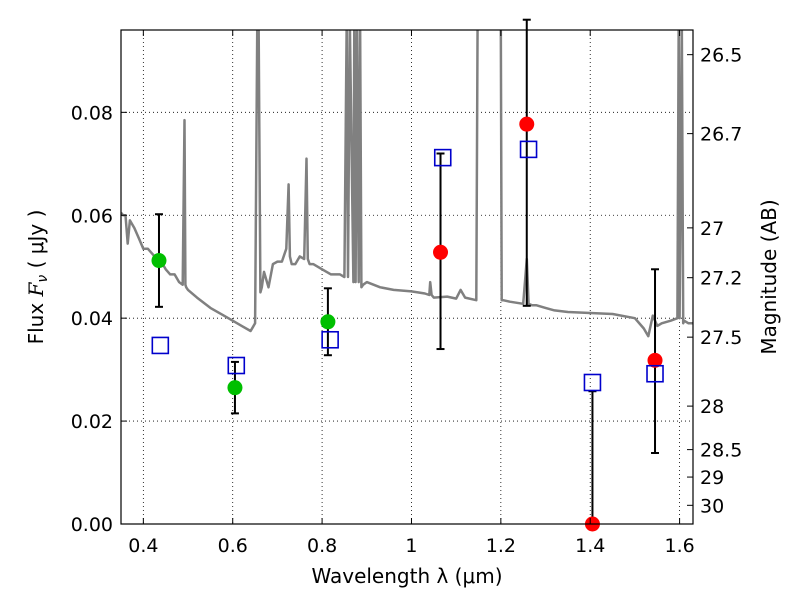 The image size is (800, 600). I want to click on x-tick-label: 1.2, so click(501, 546).